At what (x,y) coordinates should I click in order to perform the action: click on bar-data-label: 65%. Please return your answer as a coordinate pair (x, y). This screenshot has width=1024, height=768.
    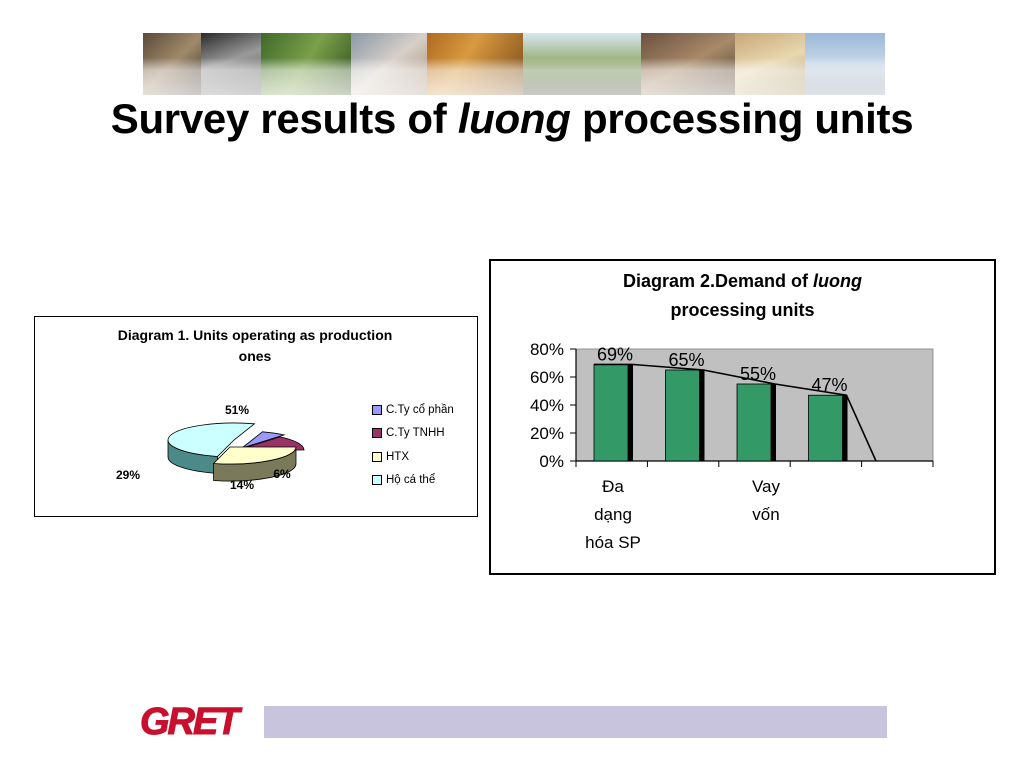
    Looking at the image, I should click on (686, 360).